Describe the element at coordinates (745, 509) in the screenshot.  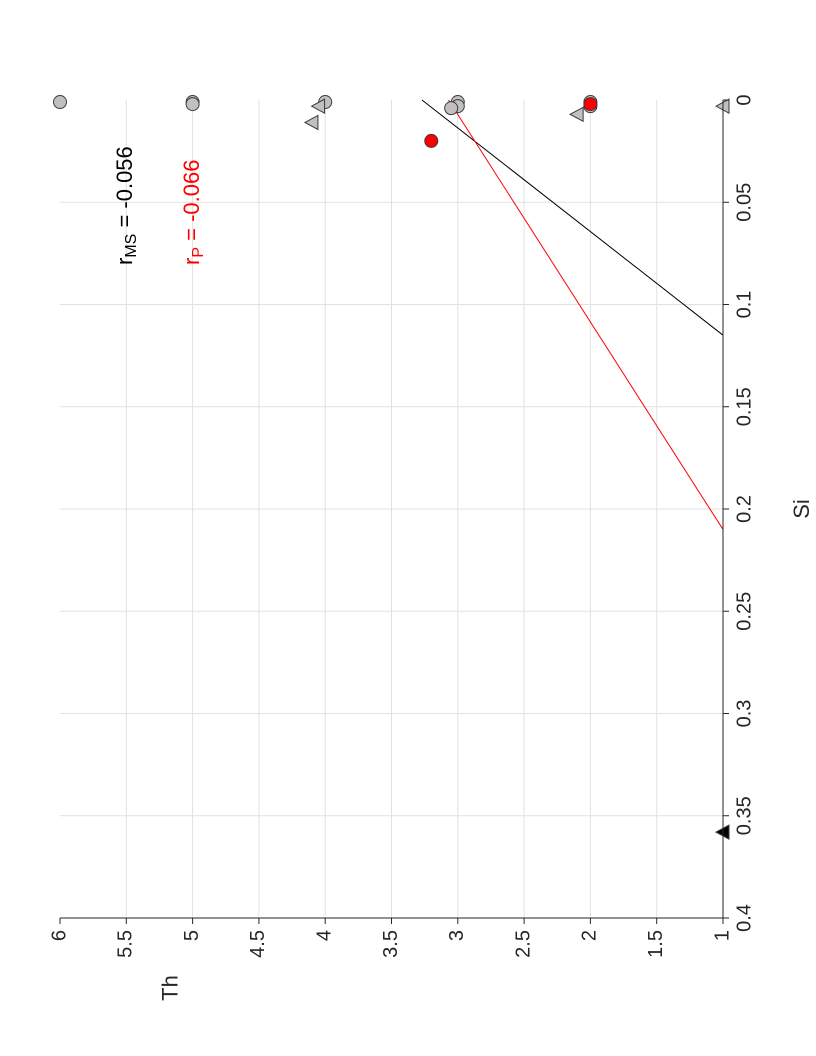
I see `tick-label-si: 0.2` at that location.